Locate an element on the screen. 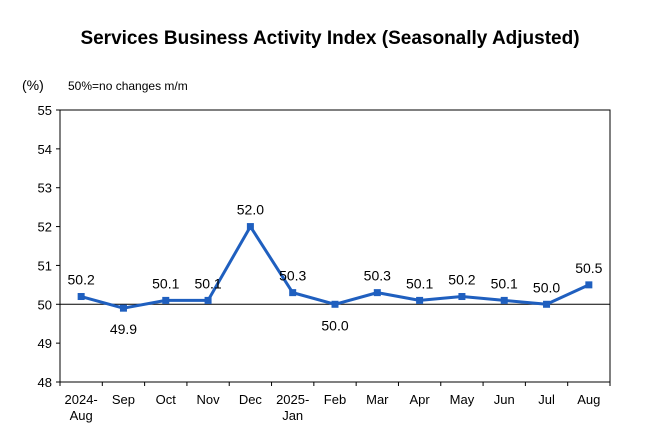 This screenshot has width=660, height=440. x-tick-label: Oct is located at coordinates (166, 399).